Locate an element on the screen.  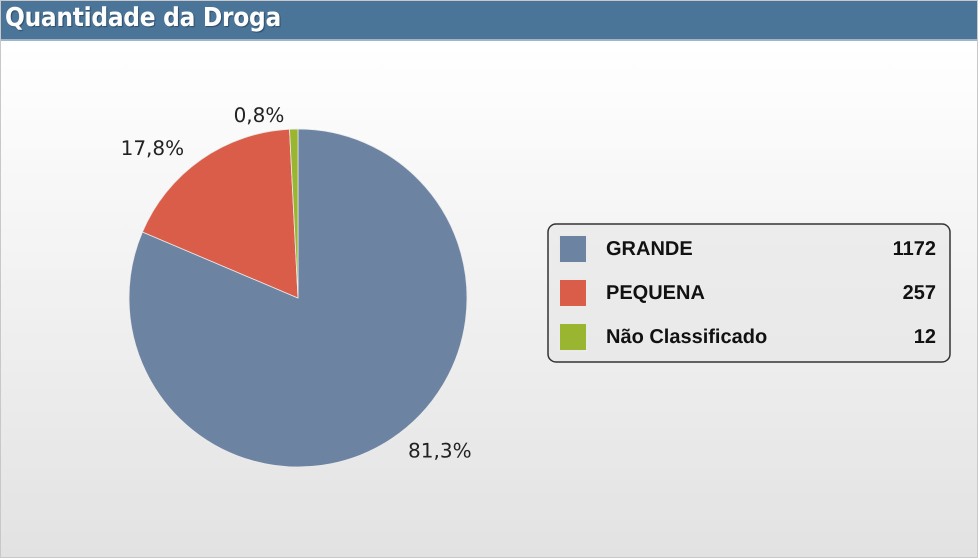
legend-label: PEQUENA is located at coordinates (655, 293).